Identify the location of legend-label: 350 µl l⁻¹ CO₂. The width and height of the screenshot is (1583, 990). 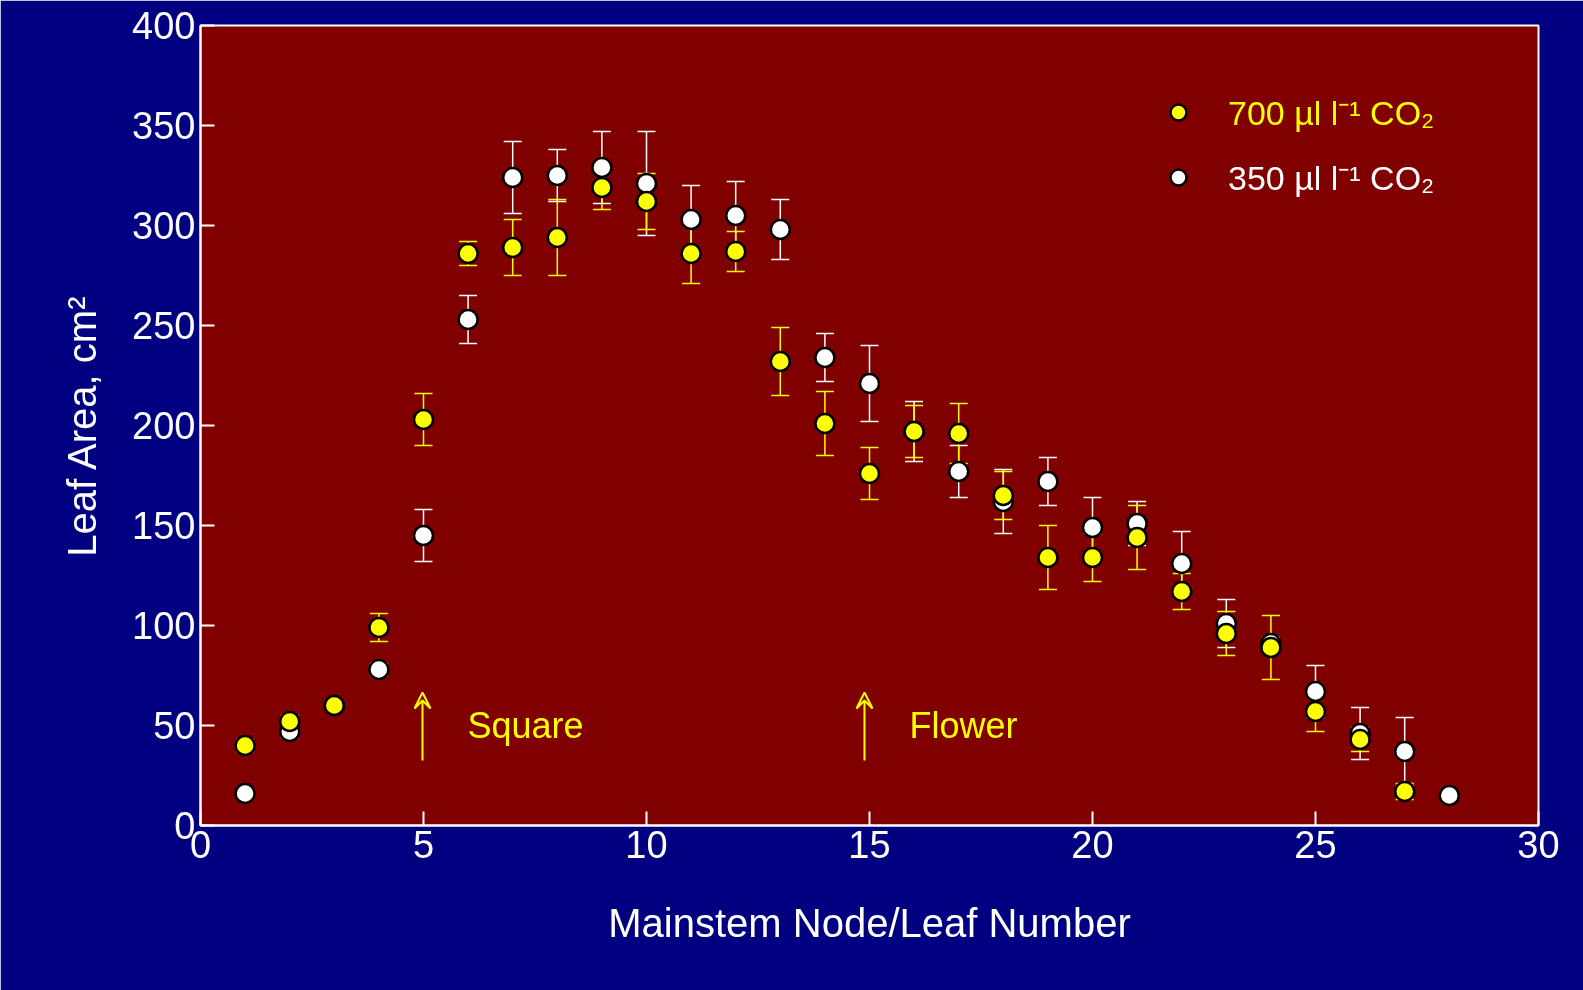
(1331, 178).